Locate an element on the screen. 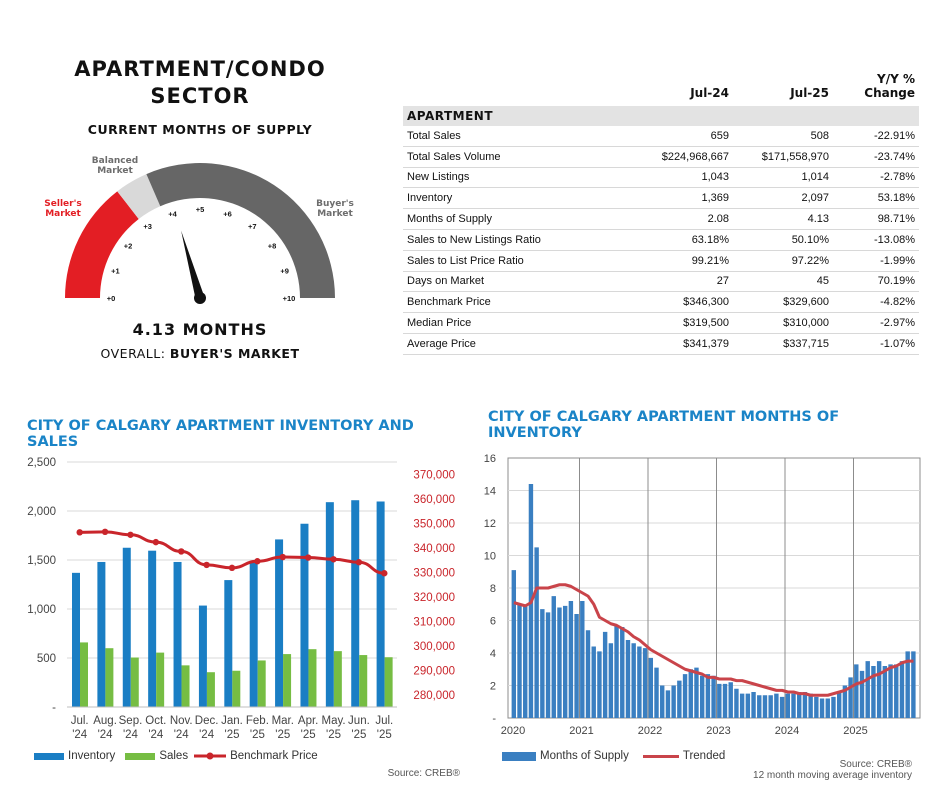  row-change: -1.07% is located at coordinates (876, 344).